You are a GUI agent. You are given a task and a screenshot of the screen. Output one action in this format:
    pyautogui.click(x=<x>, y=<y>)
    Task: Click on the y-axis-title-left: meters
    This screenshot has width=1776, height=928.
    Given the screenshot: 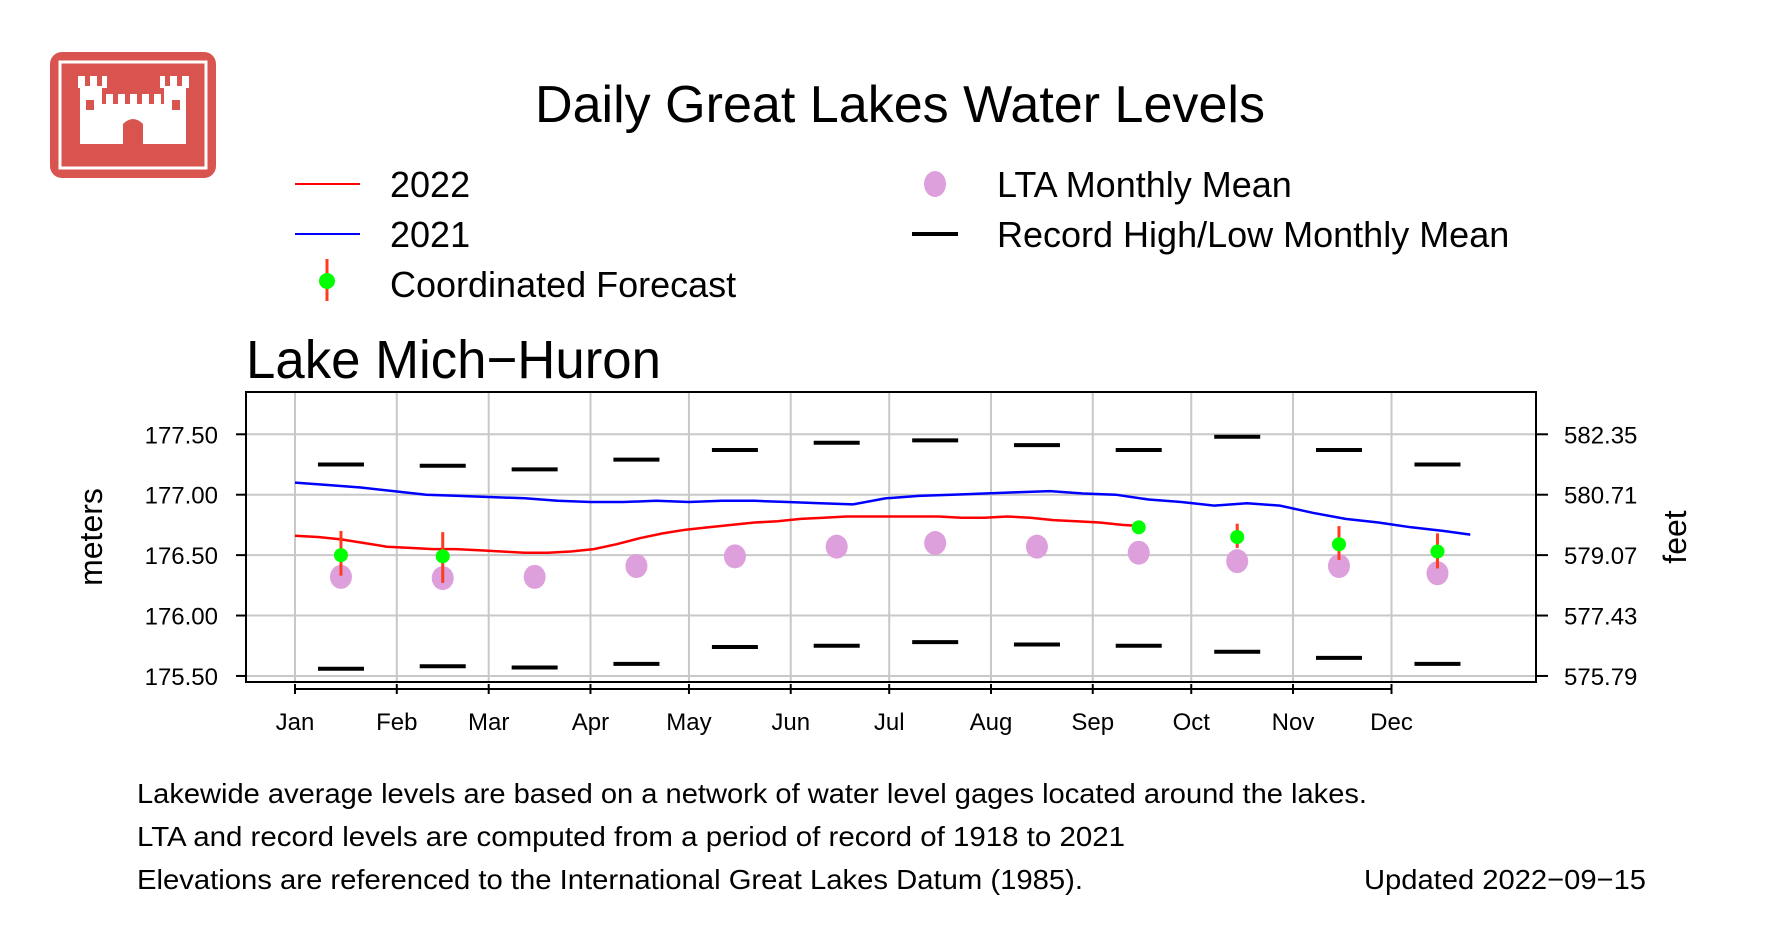 What is the action you would take?
    pyautogui.click(x=91, y=537)
    